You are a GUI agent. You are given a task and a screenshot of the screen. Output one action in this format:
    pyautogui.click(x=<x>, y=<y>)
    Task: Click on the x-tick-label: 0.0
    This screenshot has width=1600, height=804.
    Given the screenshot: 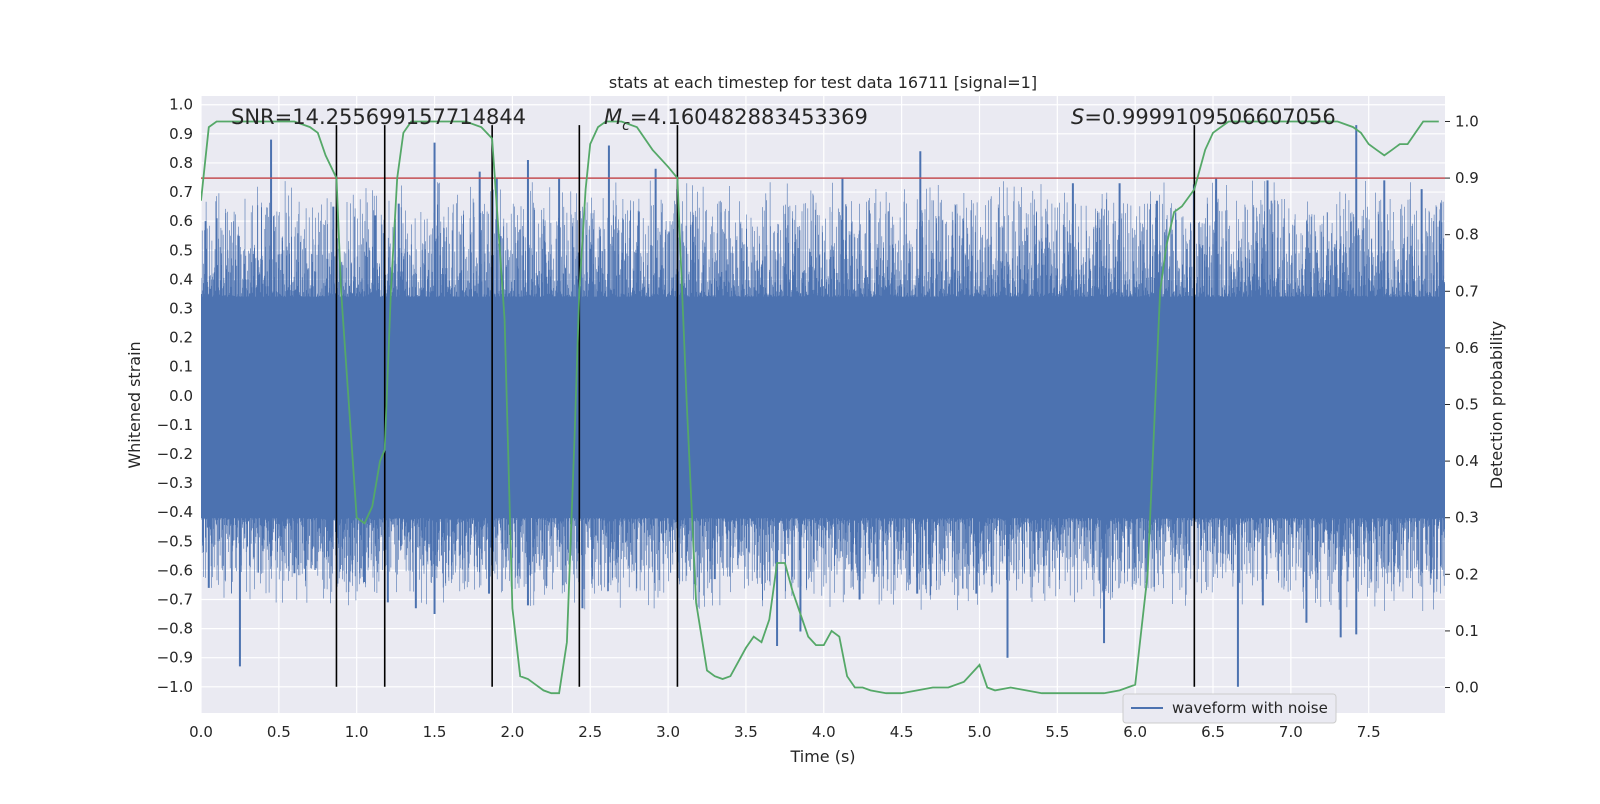 What is the action you would take?
    pyautogui.click(x=201, y=732)
    